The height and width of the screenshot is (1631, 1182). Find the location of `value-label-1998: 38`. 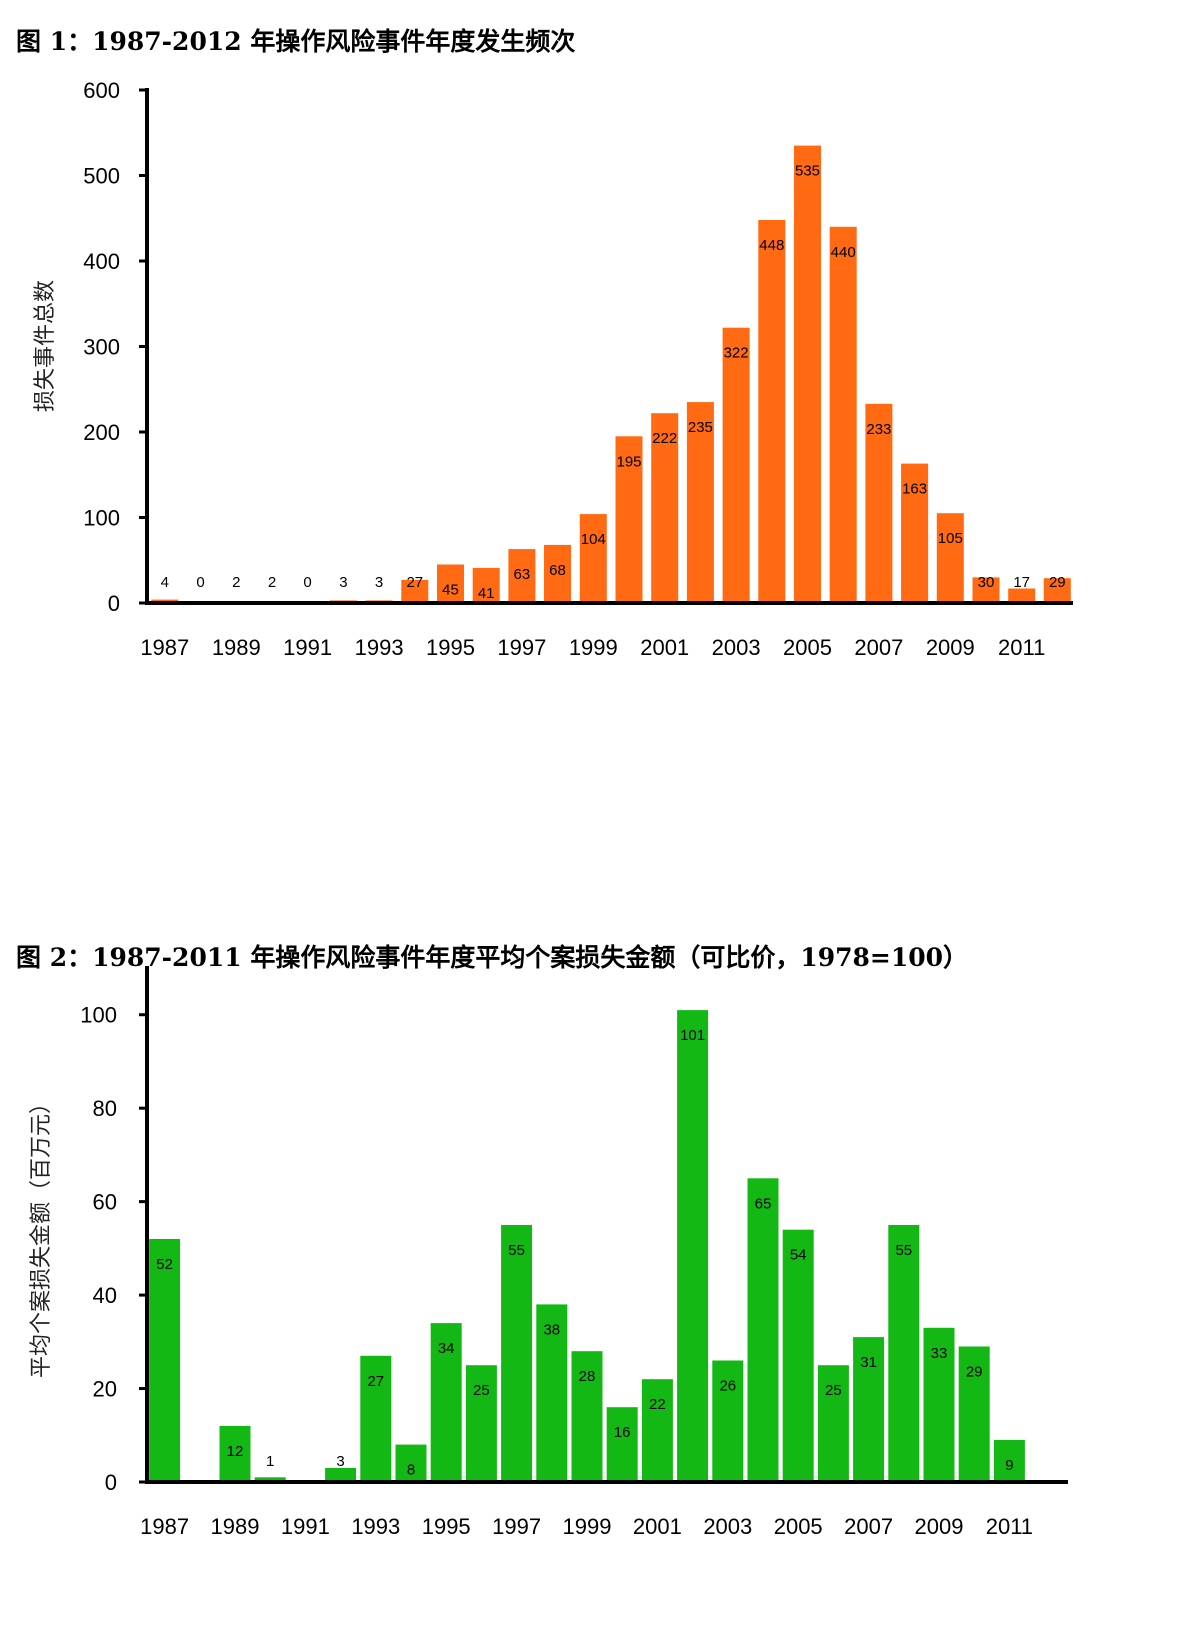

value-label-1998: 38 is located at coordinates (551, 1329).